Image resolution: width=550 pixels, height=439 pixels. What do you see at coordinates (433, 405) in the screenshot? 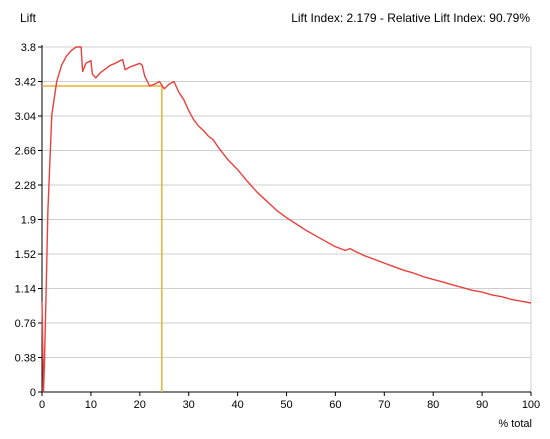
I see `x-tick-label: 80` at bounding box center [433, 405].